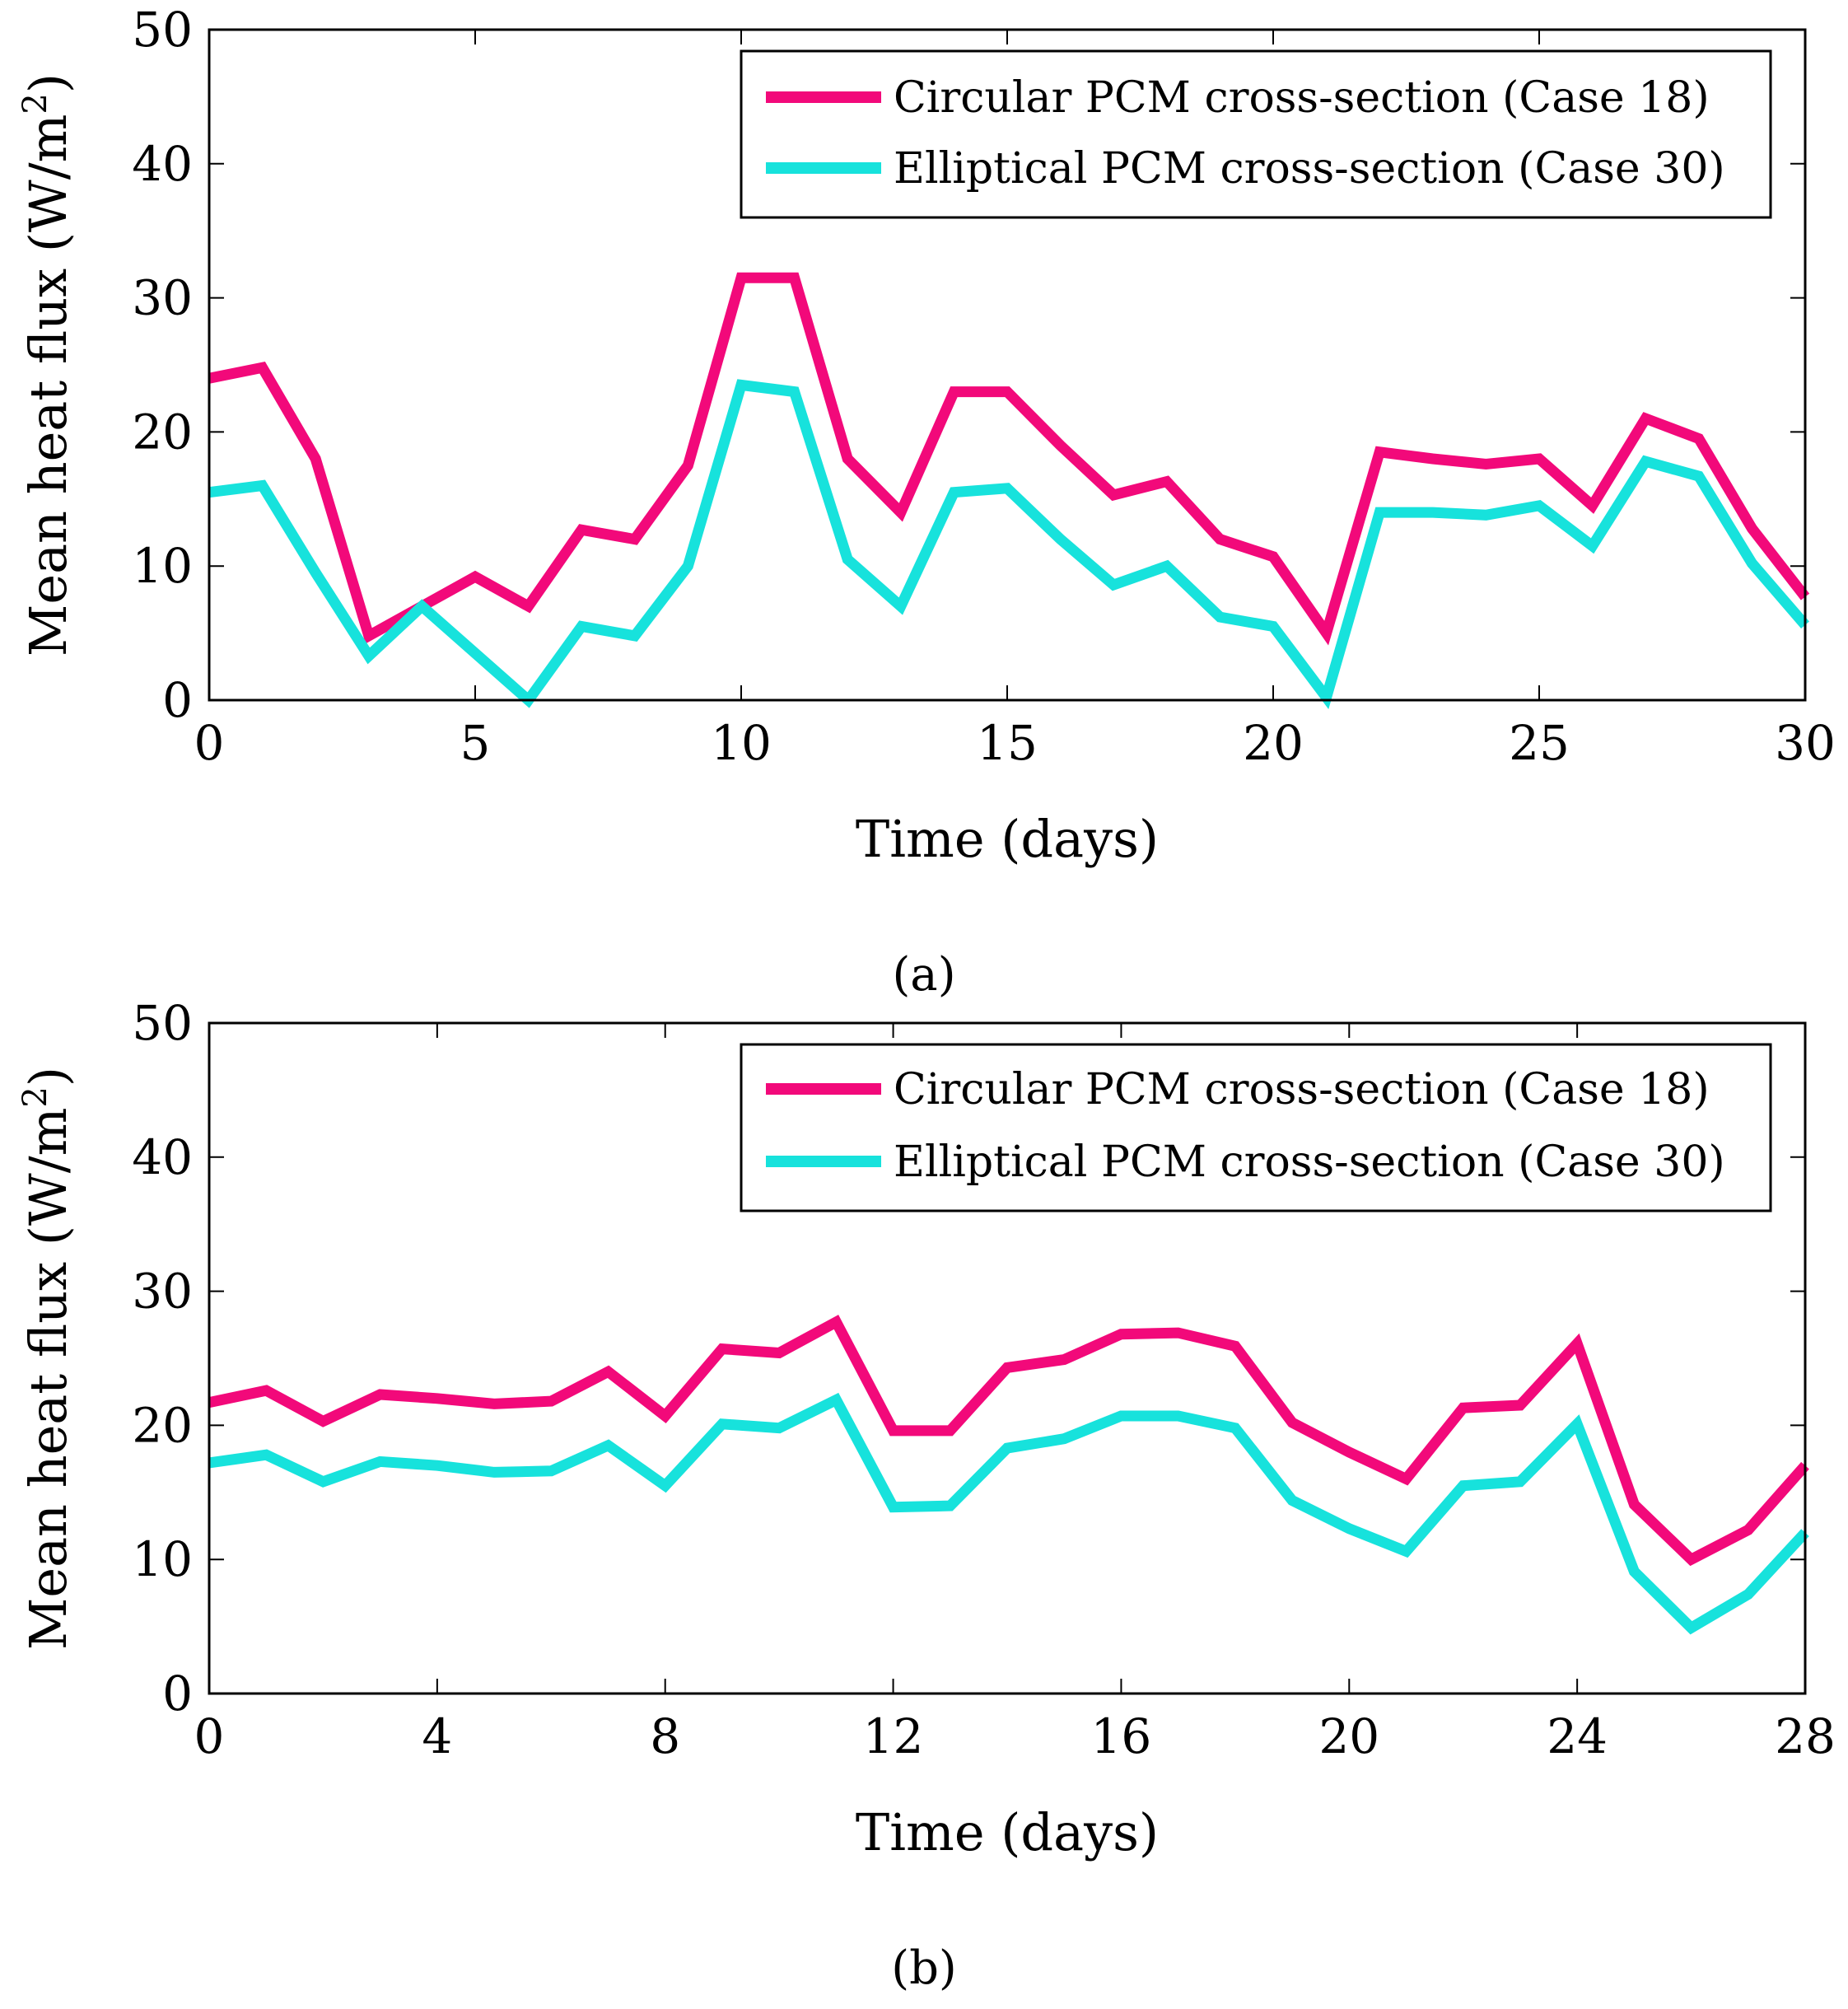  What do you see at coordinates (665, 1736) in the screenshot?
I see `x-tick-label: 8` at bounding box center [665, 1736].